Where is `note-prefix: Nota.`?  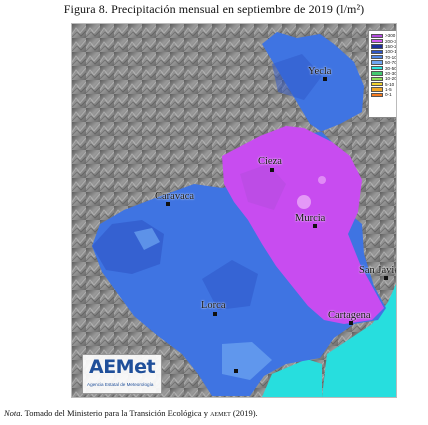 note-prefix: Nota. is located at coordinates (13, 413).